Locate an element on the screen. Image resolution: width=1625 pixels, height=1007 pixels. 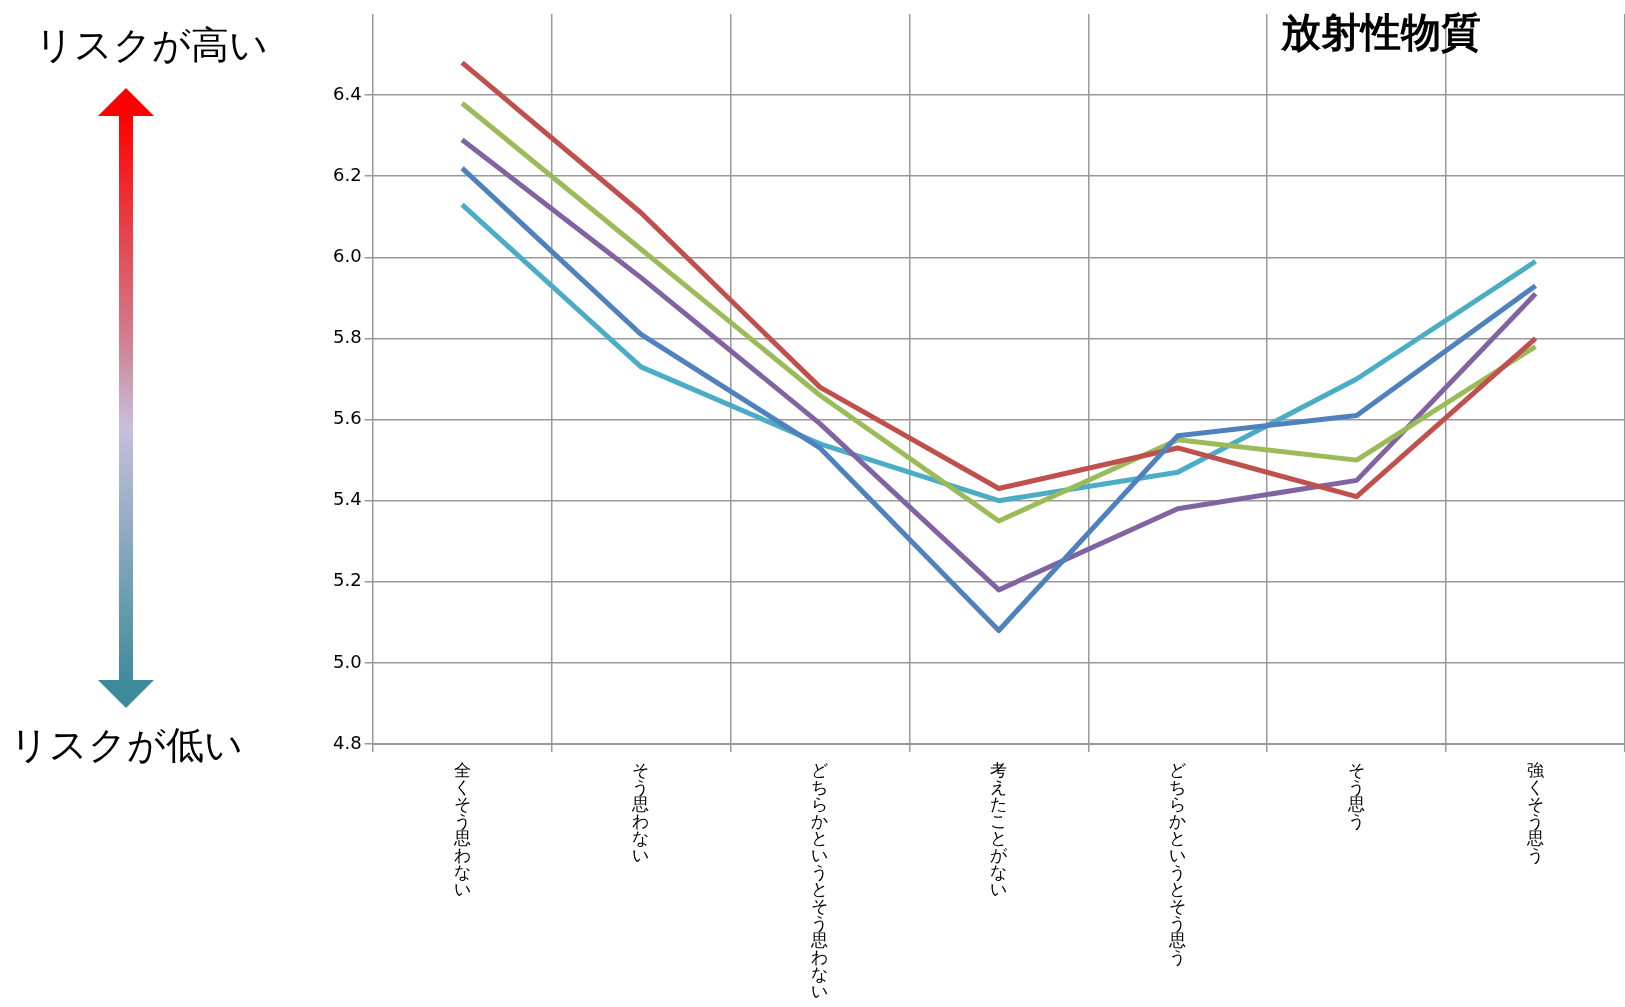
category-label: どちらかというとそう思う is located at coordinates (1178, 863).